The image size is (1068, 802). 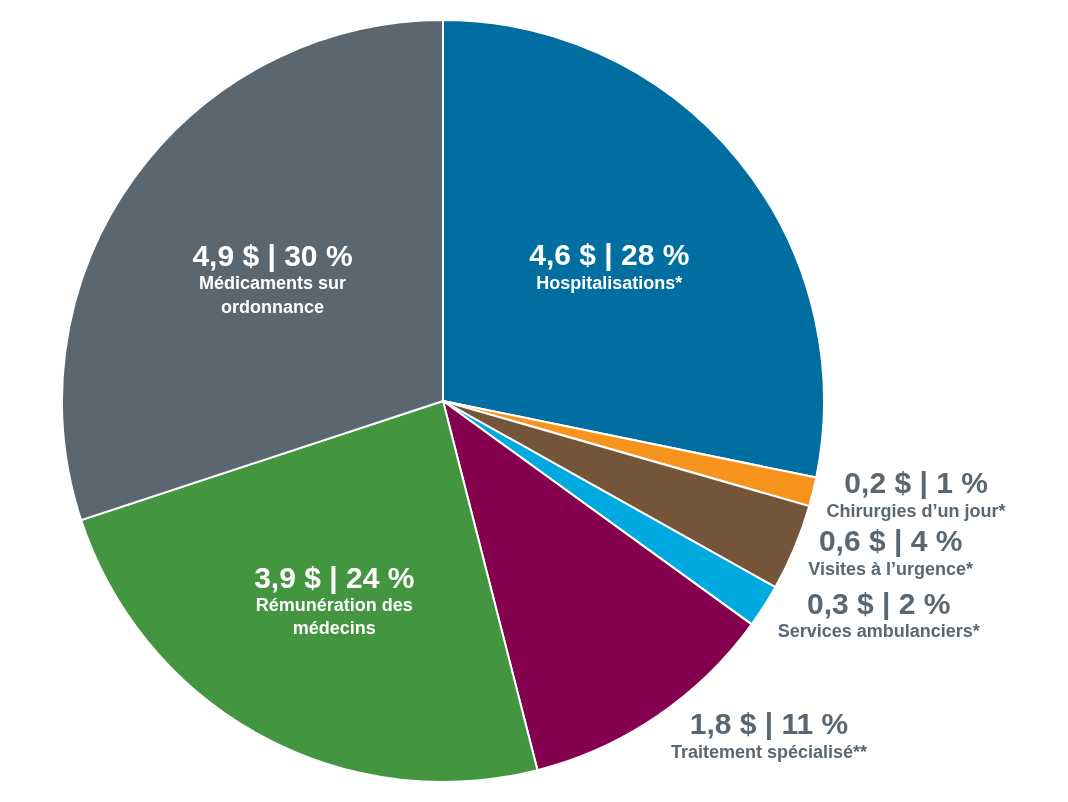 What do you see at coordinates (769, 724) in the screenshot?
I see `data-label: 1,8 $ | 11 %` at bounding box center [769, 724].